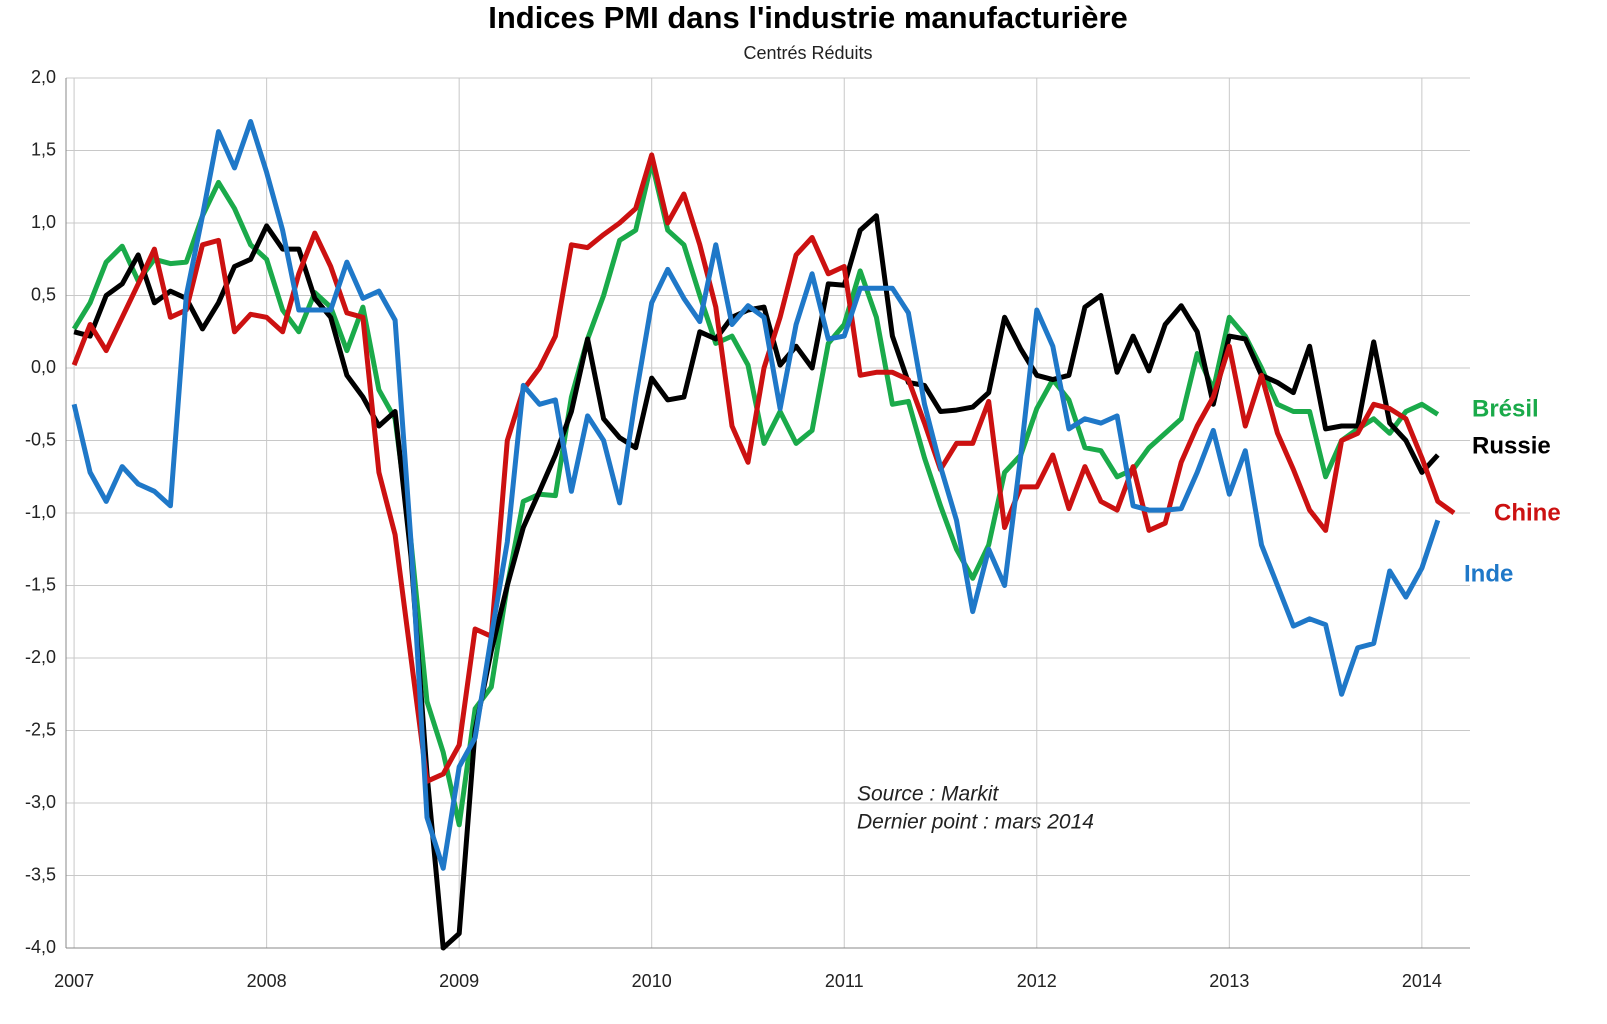 Image resolution: width=1607 pixels, height=1024 pixels. Describe the element at coordinates (43, 149) in the screenshot. I see `y-tick-label: 1,5` at that location.